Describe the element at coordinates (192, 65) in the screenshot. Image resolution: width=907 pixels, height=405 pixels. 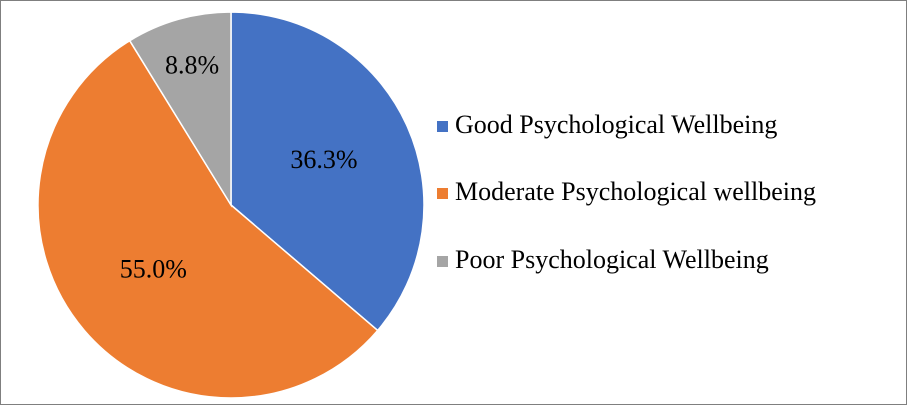
I see `data-label: 8.8%` at that location.